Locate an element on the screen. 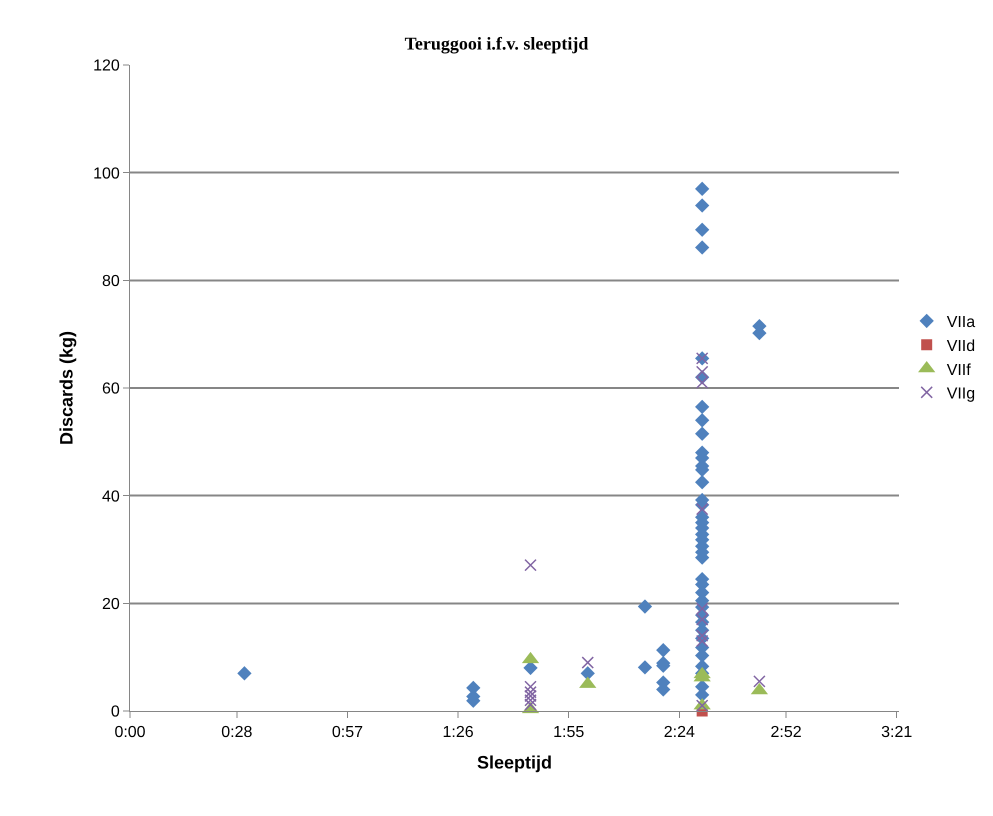 This screenshot has width=993, height=816. y-tick-label: 40 is located at coordinates (111, 497).